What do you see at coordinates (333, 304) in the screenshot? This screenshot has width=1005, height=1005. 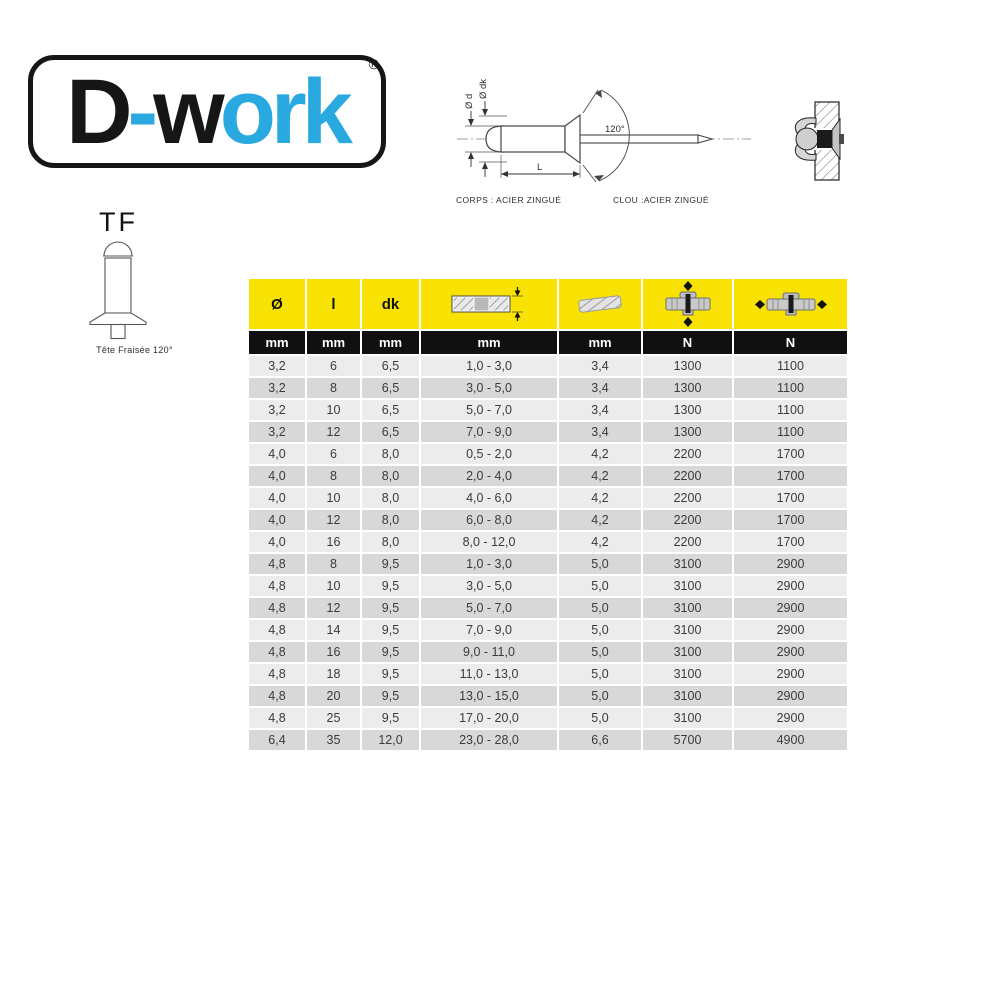 I see `col-header-length: l` at bounding box center [333, 304].